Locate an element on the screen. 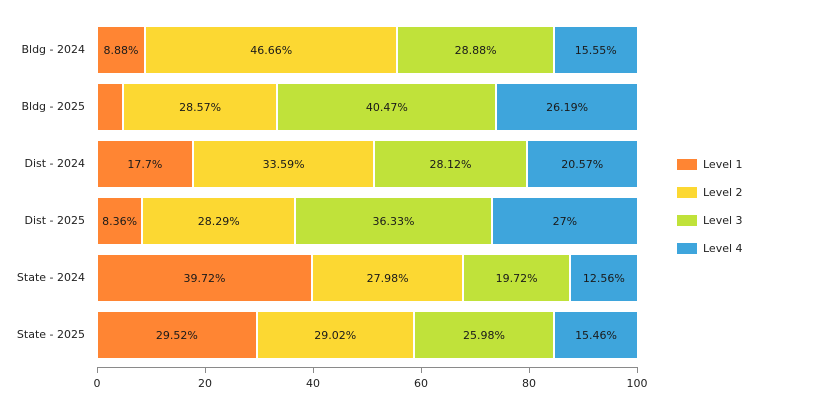 This screenshot has width=816, height=400. bar-segment-level-4: 20.57% is located at coordinates (582, 164).